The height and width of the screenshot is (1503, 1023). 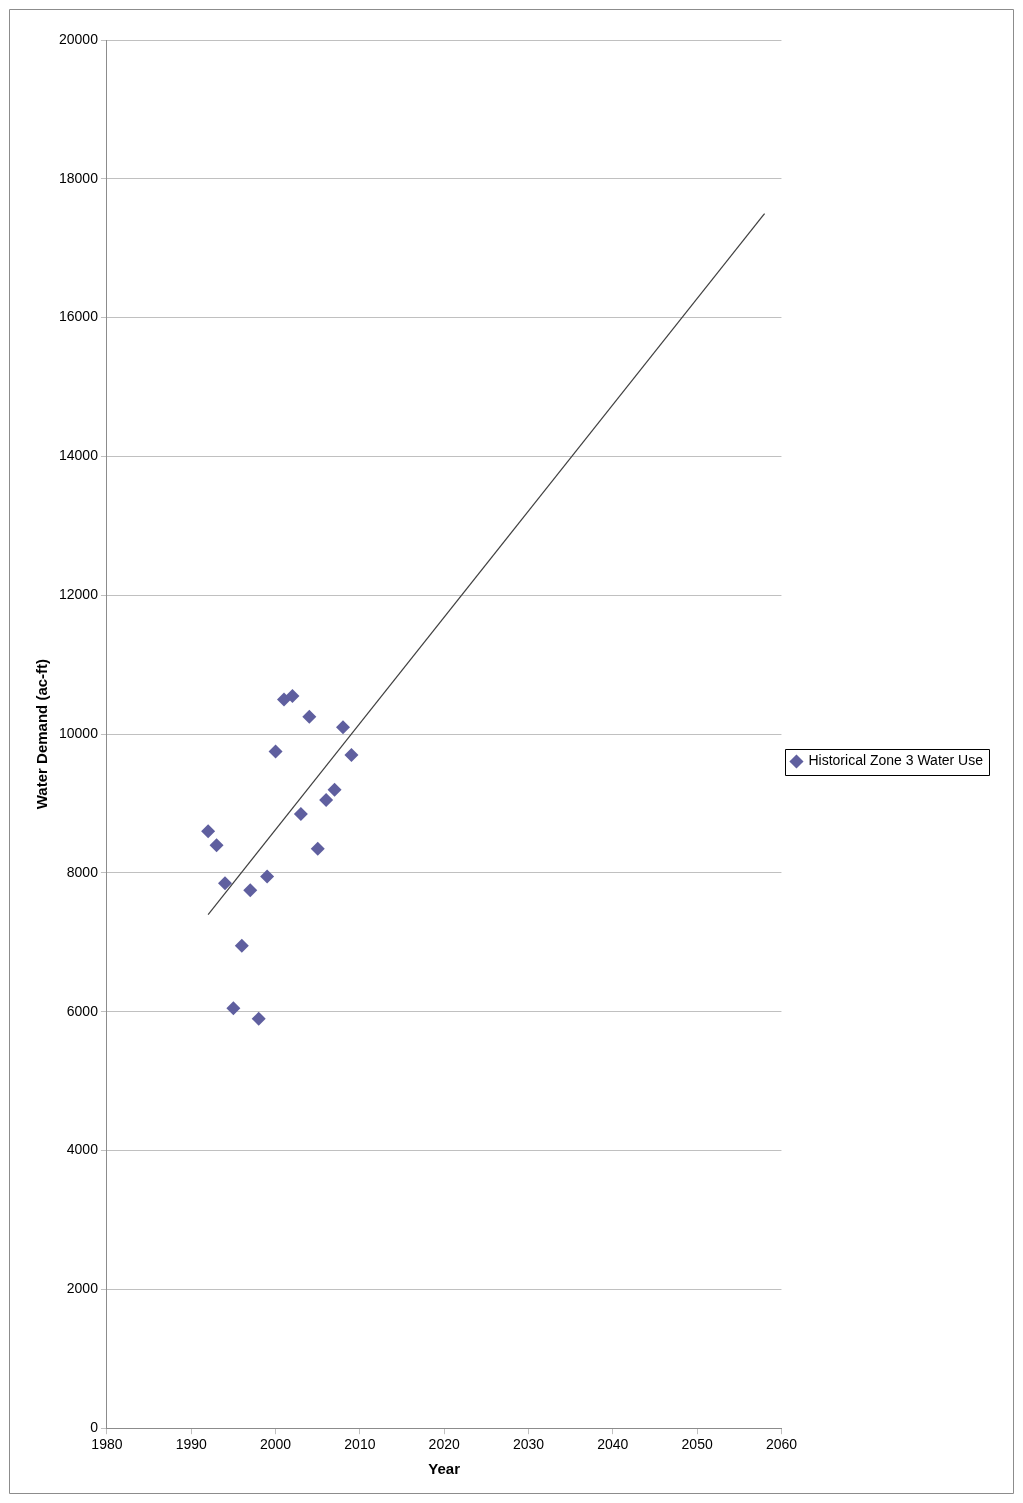 I want to click on y-tick-label: 10000, so click(x=78, y=732).